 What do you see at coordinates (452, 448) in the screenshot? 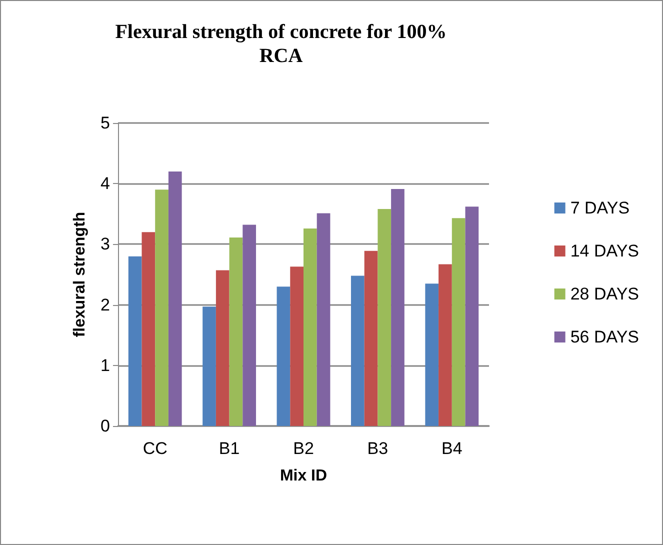
I see `x-tick-label: B4` at bounding box center [452, 448].